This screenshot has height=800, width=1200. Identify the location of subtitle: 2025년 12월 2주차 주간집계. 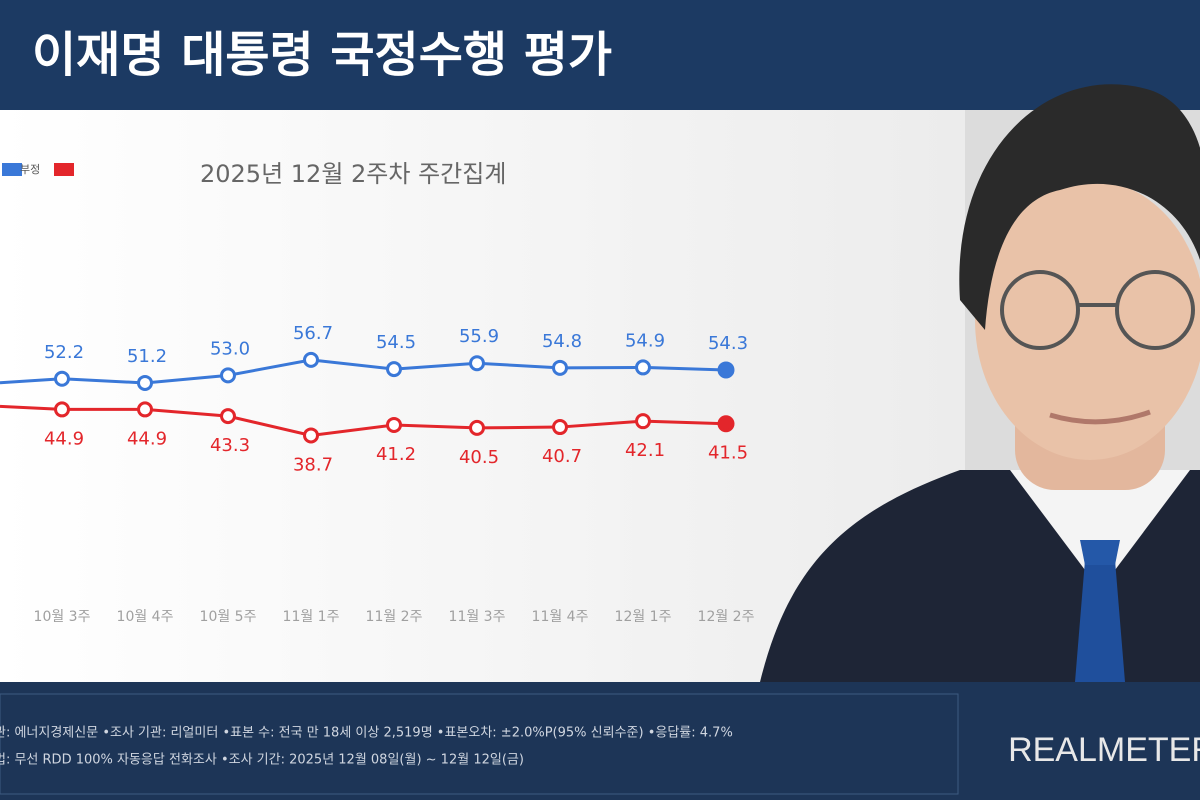
(353, 174).